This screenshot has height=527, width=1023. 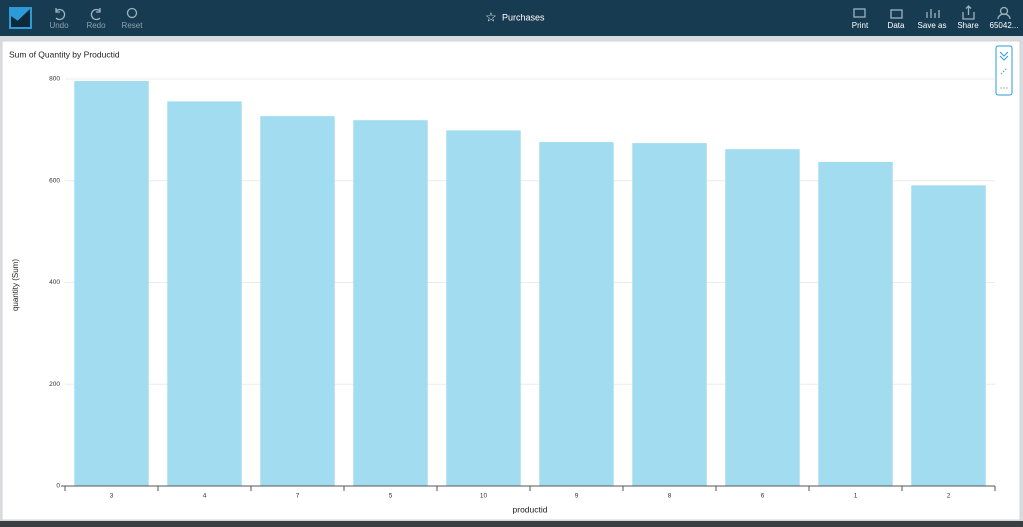 What do you see at coordinates (577, 496) in the screenshot?
I see `x-tick-label: 9` at bounding box center [577, 496].